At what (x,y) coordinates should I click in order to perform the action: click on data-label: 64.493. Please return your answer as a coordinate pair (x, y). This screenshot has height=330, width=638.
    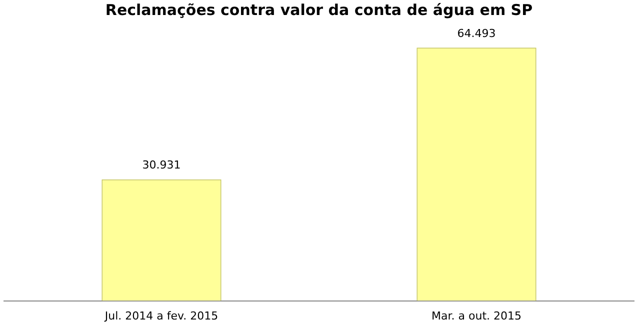
    Looking at the image, I should click on (476, 33).